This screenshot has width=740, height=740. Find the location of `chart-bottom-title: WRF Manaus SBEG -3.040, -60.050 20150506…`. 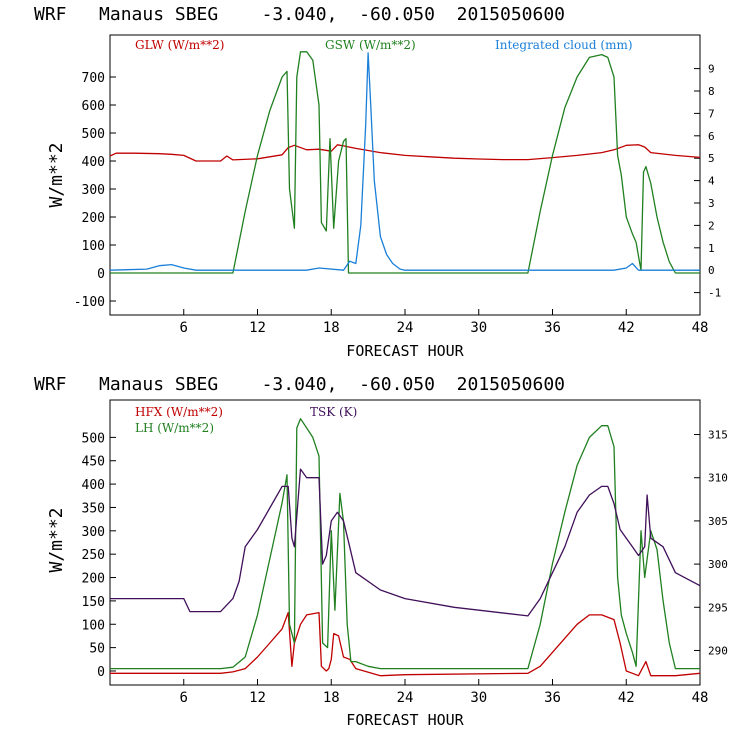

chart-bottom-title: WRF Manaus SBEG -3.040, -60.050 20150506… is located at coordinates (299, 384).